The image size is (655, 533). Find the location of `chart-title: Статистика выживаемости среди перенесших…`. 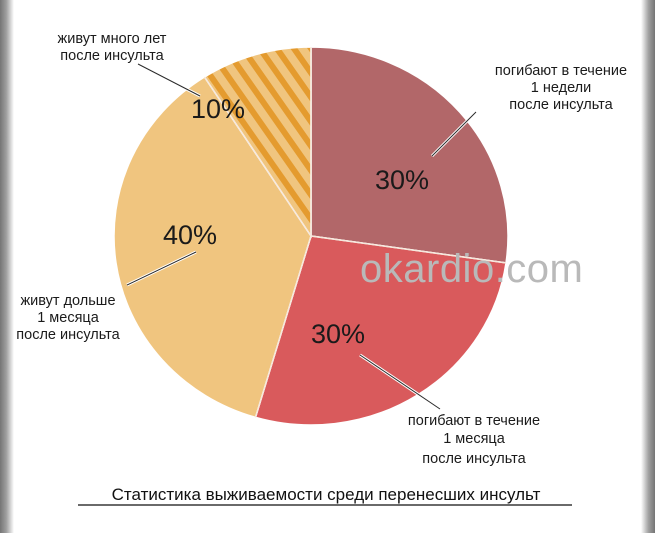

chart-title: Статистика выживаемости среди перенесших… is located at coordinates (326, 494).